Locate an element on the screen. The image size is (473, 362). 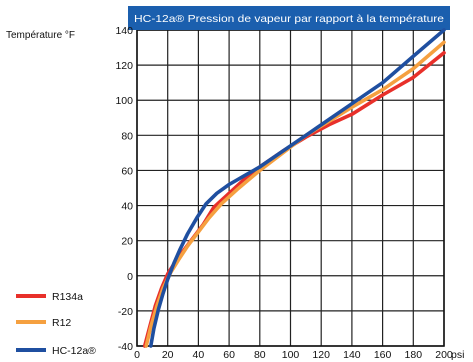
x-tick-label: 20 is located at coordinates (168, 355).